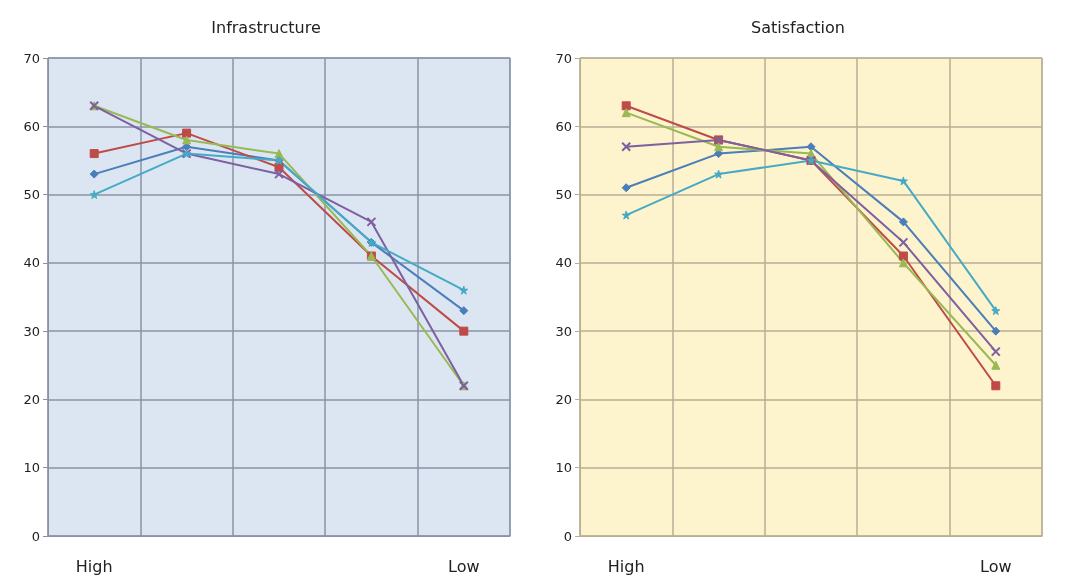 The image size is (1065, 588). Describe the element at coordinates (266, 27) in the screenshot. I see `chart-title: Infrastructure` at that location.